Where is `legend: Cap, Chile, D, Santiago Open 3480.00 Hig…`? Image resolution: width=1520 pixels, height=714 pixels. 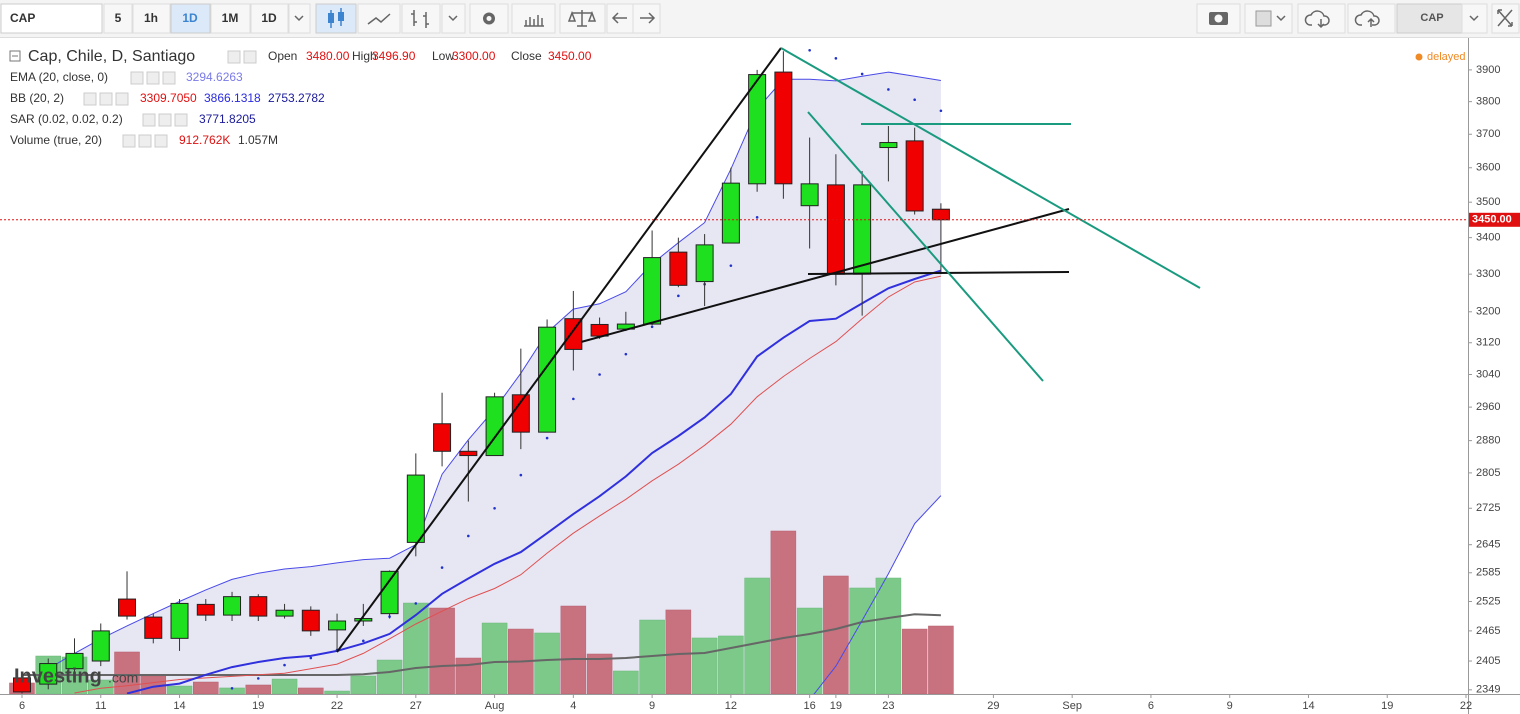 legend: Cap, Chile, D, Santiago Open 3480.00 Hig… is located at coordinates (300, 98).